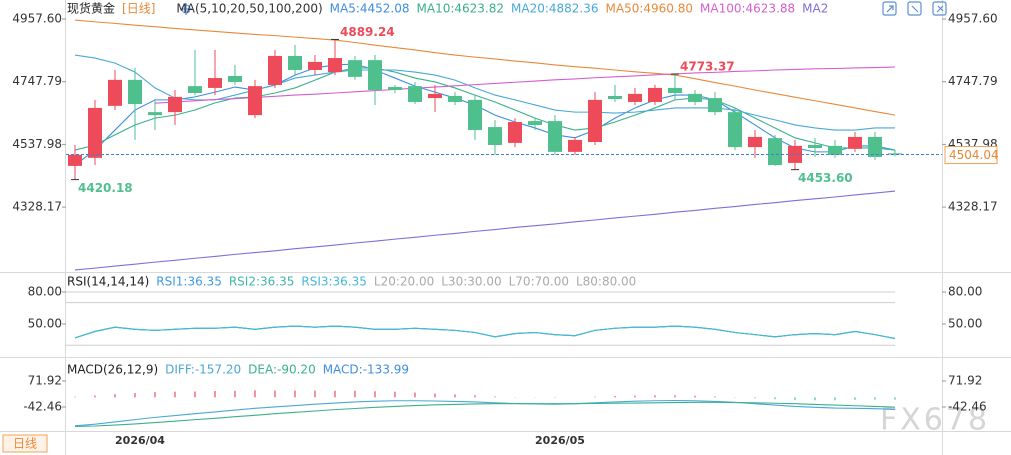 This screenshot has height=455, width=1011. What do you see at coordinates (825, 178) in the screenshot?
I see `low-label: 4453.60` at bounding box center [825, 178].